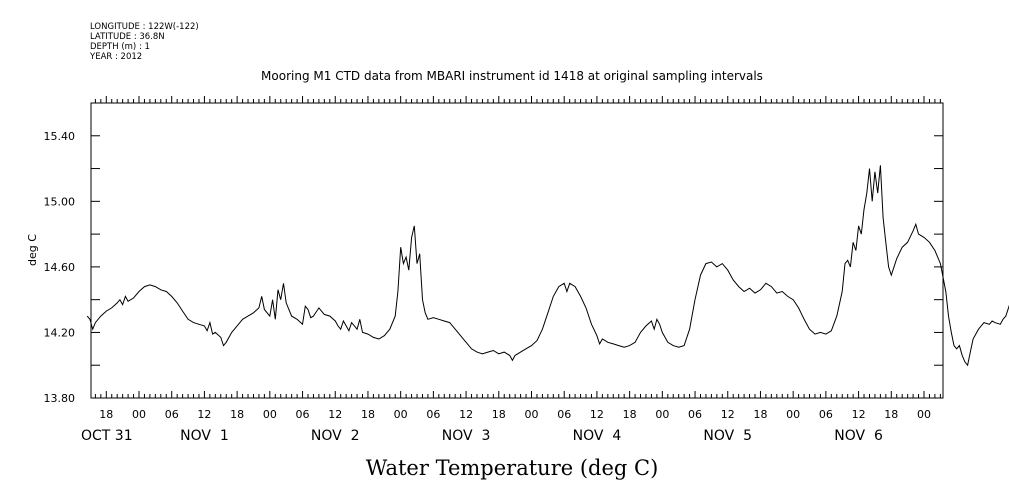 Image resolution: width=1009 pixels, height=504 pixels. What do you see at coordinates (116, 57) in the screenshot?
I see `year-label: YEAR : 2012` at bounding box center [116, 57].